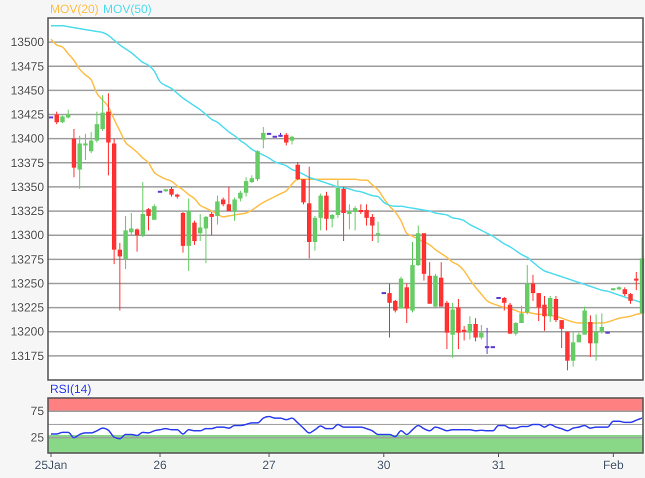  What do you see at coordinates (27, 66) in the screenshot?
I see `y-tick-label: 13475` at bounding box center [27, 66].